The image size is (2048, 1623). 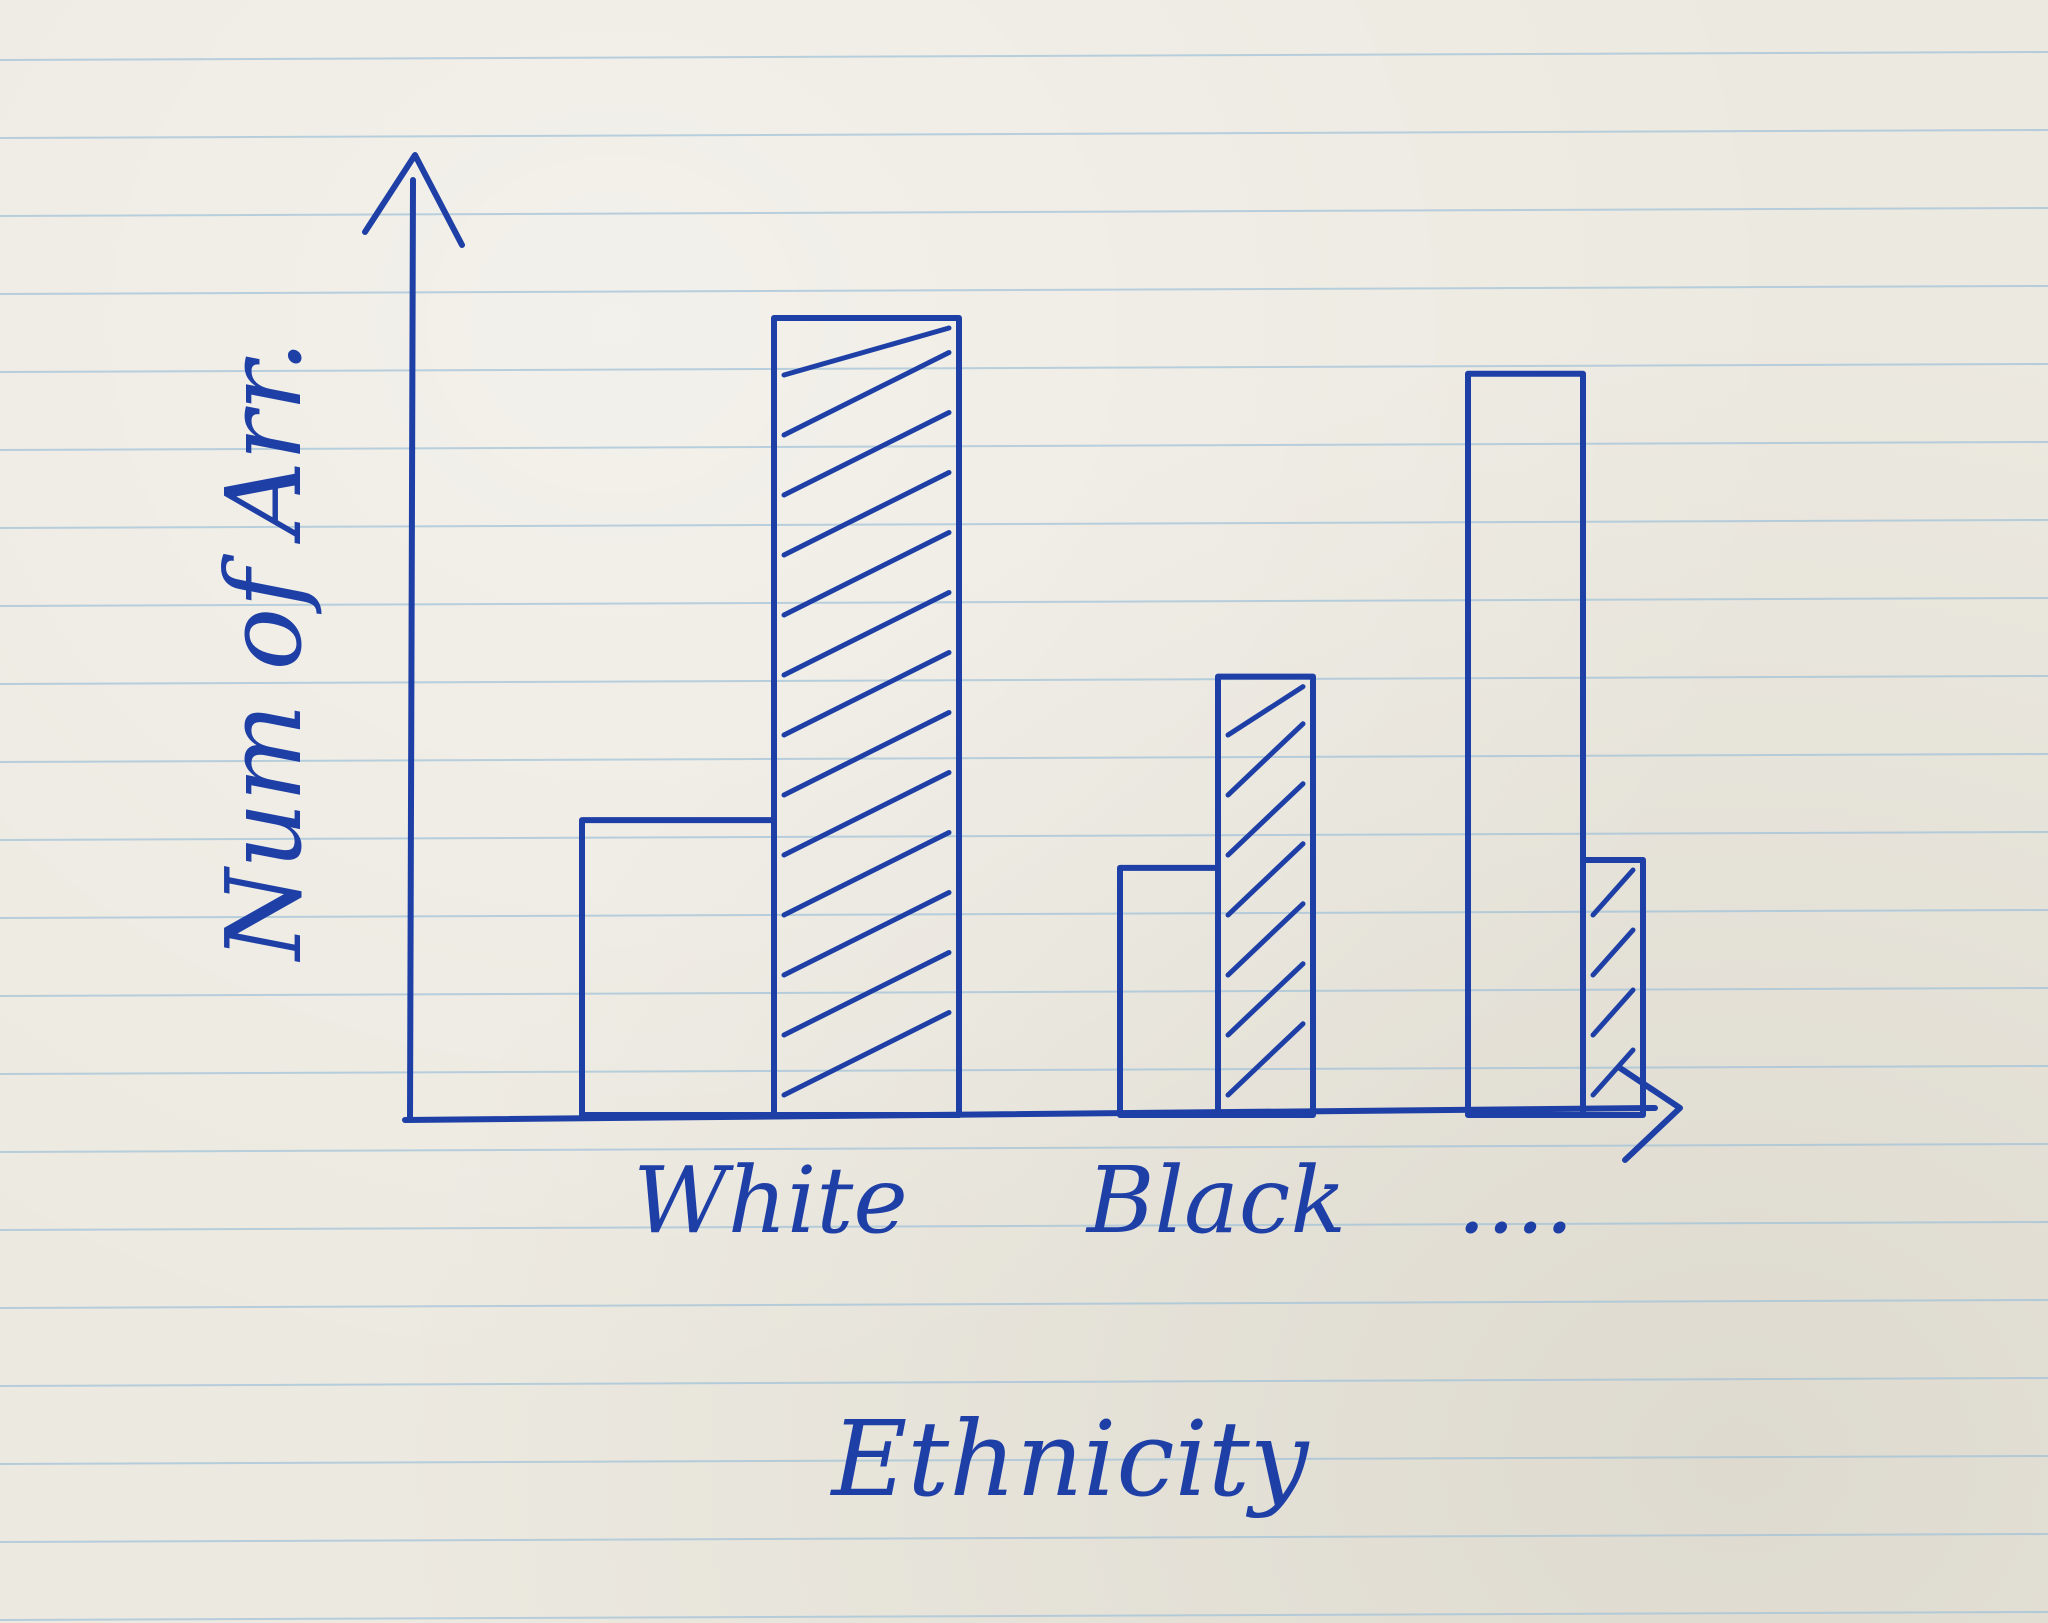 What do you see at coordinates (411, 649) in the screenshot?
I see `y-axis-line` at bounding box center [411, 649].